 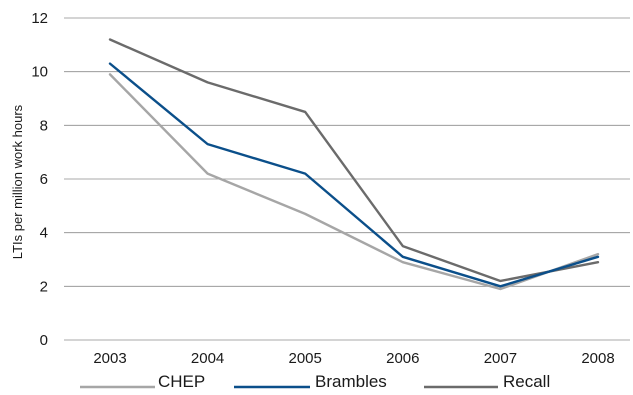 I want to click on legend: CHEP Brambles Recall, so click(x=315, y=381).